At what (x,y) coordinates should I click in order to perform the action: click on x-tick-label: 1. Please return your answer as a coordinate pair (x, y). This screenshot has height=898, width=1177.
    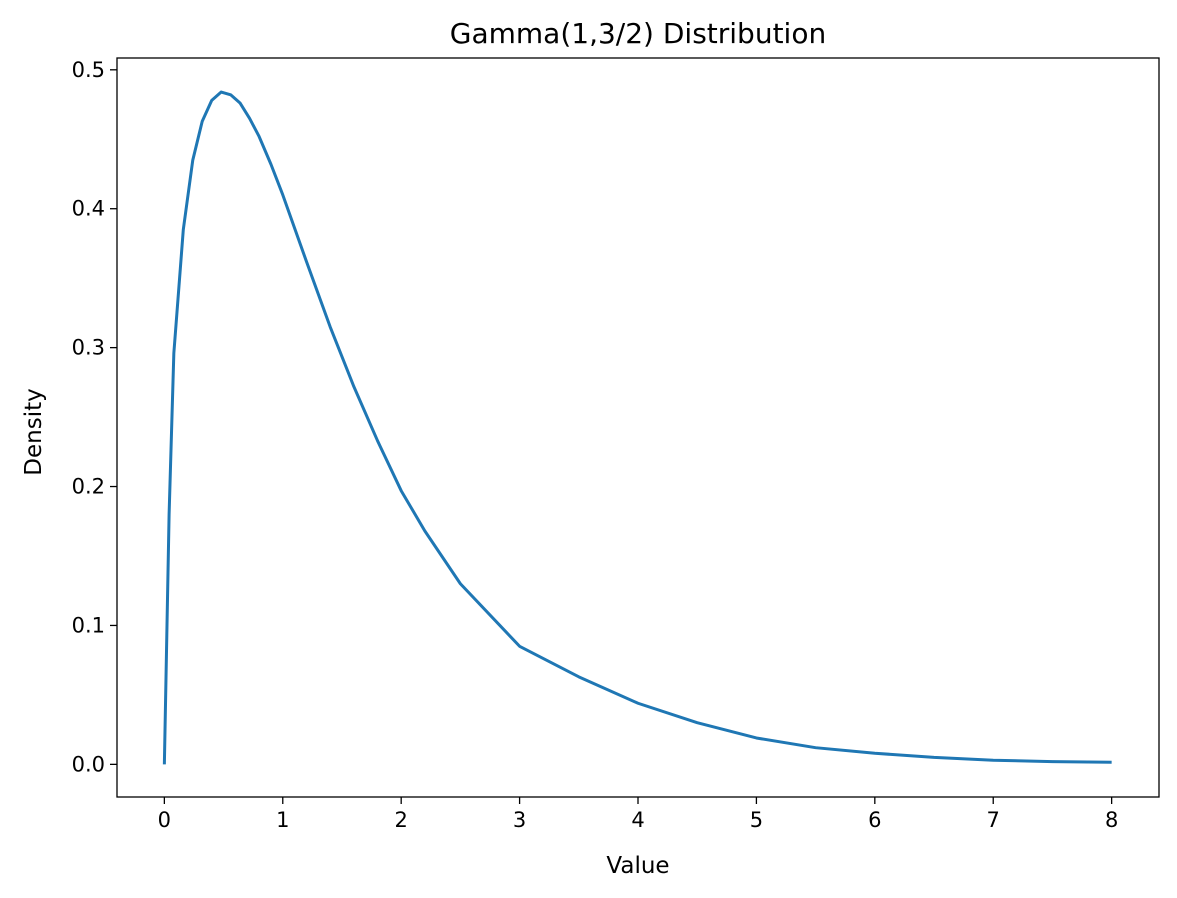
    Looking at the image, I should click on (282, 820).